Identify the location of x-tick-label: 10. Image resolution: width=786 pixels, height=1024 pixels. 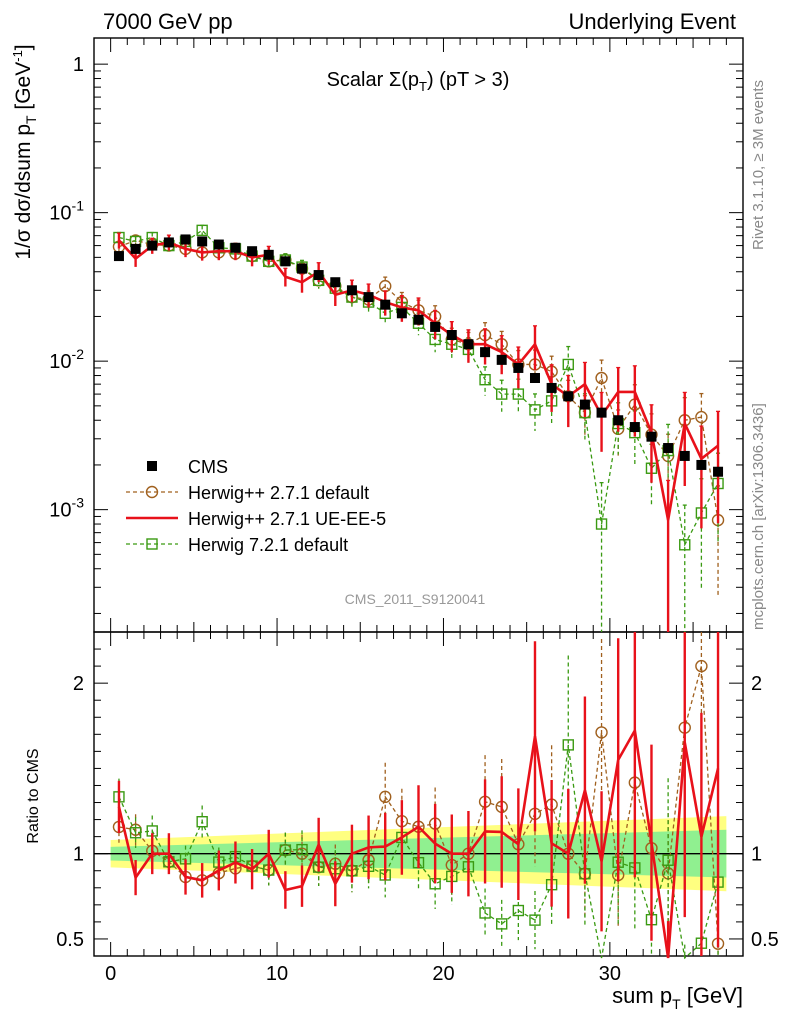
(277, 974).